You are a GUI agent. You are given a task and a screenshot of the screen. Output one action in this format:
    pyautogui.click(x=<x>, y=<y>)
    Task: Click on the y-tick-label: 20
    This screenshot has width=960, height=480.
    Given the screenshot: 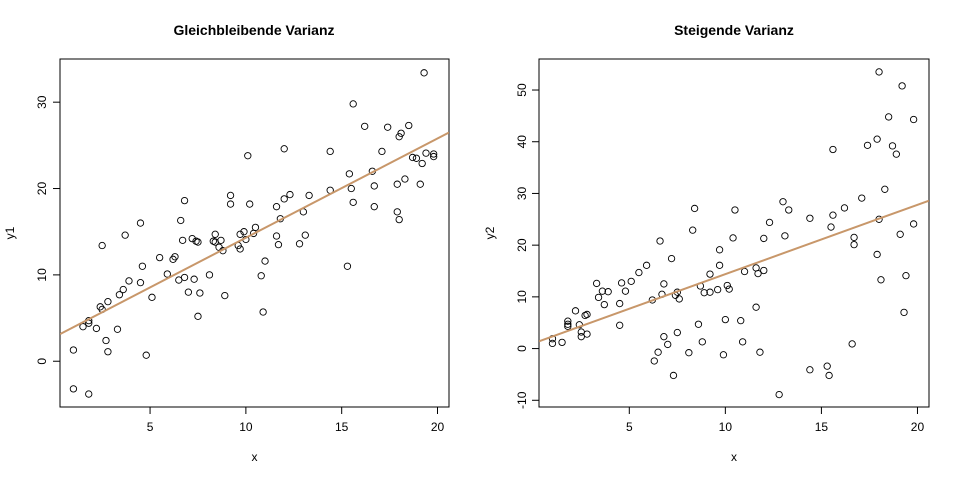 What is the action you would take?
    pyautogui.click(x=522, y=245)
    